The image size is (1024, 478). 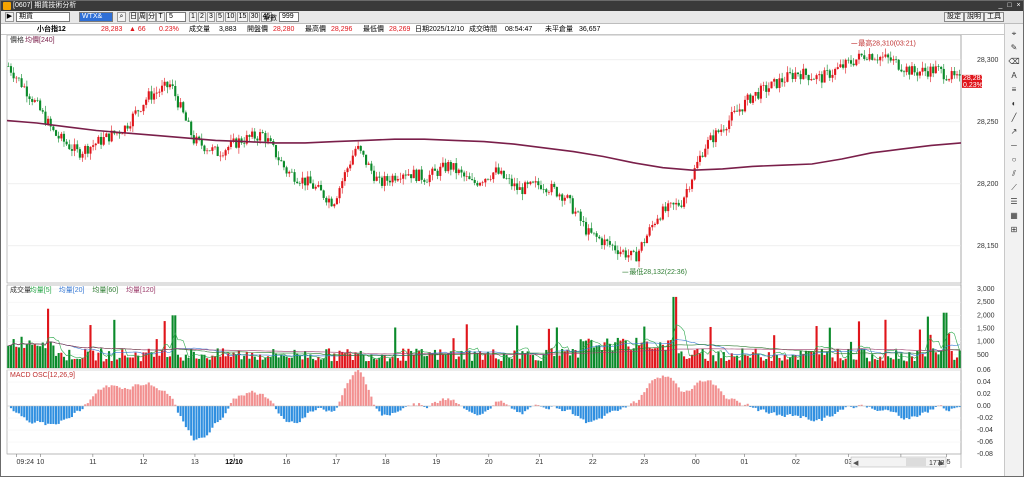 I want to click on x-tick-label: 02, so click(x=796, y=462).